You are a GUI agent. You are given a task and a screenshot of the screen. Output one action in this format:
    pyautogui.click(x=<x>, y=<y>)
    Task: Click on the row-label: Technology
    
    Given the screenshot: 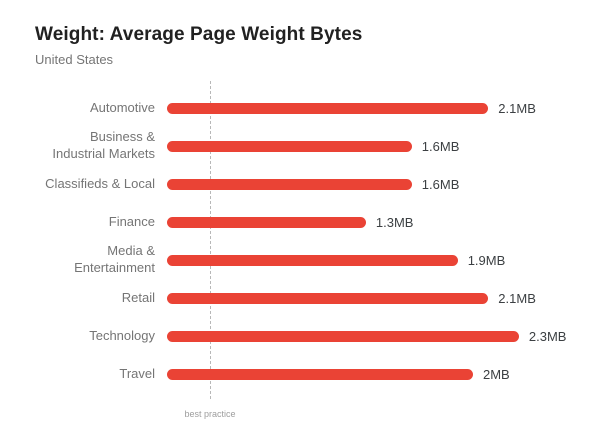 What is the action you would take?
    pyautogui.click(x=122, y=335)
    